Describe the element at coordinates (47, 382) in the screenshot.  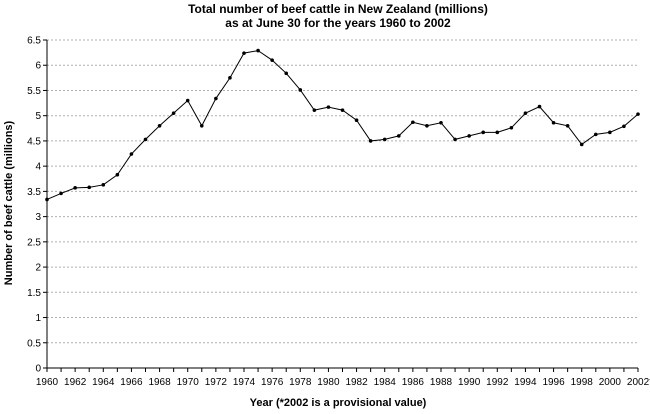
I see `x-tick-label: 1960` at that location.